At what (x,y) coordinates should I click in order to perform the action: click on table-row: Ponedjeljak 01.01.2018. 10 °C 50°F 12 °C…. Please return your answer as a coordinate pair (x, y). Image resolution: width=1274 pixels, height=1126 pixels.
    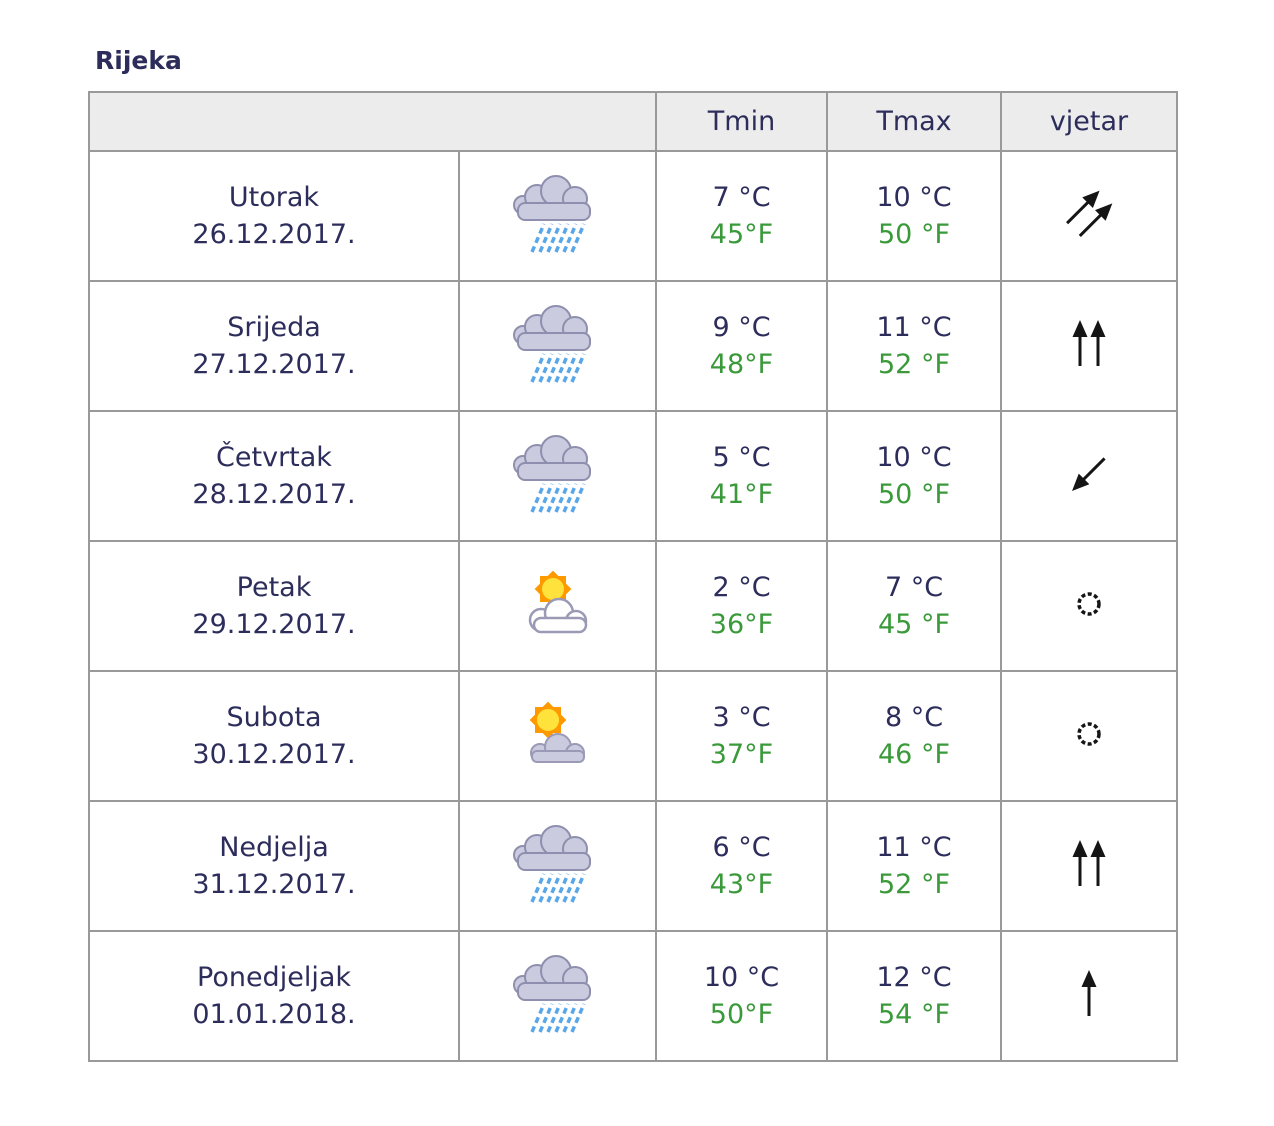
    Looking at the image, I should click on (633, 996).